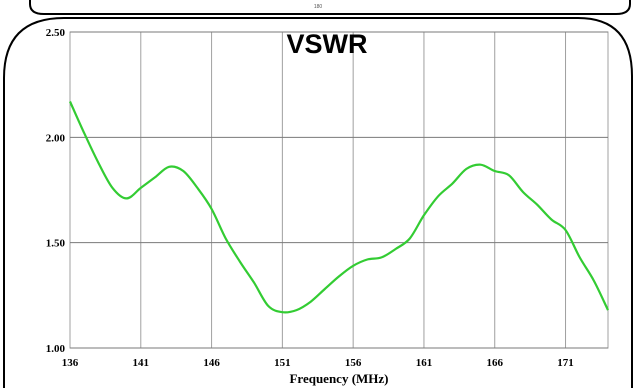 The width and height of the screenshot is (636, 388). I want to click on y-tick-label: 1.00, so click(56, 349).